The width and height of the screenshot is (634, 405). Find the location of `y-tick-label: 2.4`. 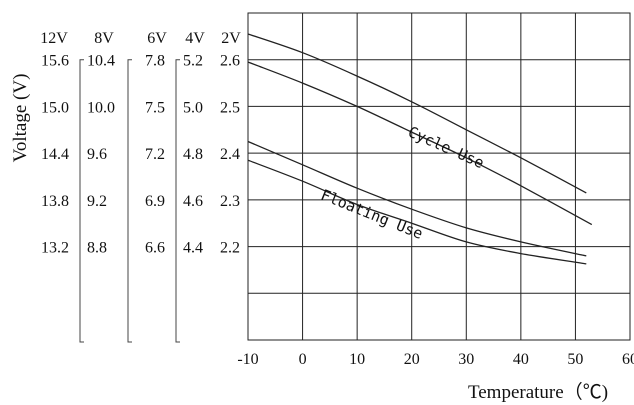

y-tick-label: 2.4 is located at coordinates (230, 154).